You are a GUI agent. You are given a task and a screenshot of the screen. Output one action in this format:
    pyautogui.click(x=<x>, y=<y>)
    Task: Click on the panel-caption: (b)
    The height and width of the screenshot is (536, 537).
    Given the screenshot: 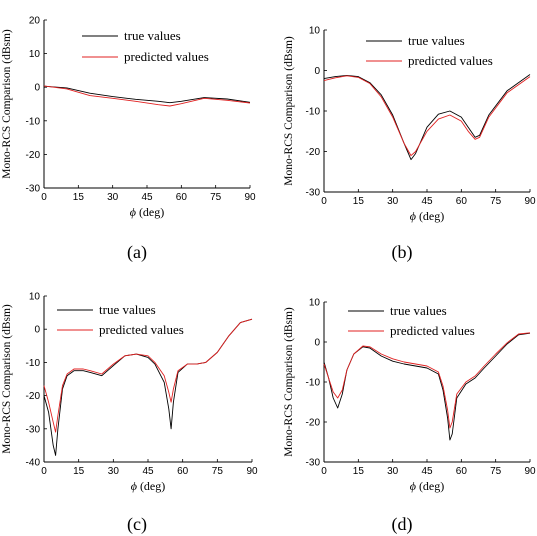 What is the action you would take?
    pyautogui.click(x=402, y=252)
    